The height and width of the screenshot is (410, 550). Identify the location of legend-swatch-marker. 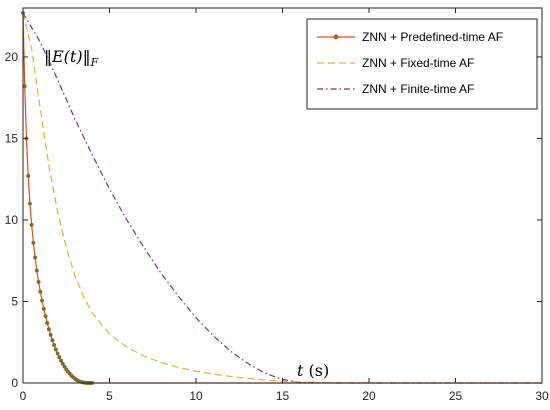
(336, 37).